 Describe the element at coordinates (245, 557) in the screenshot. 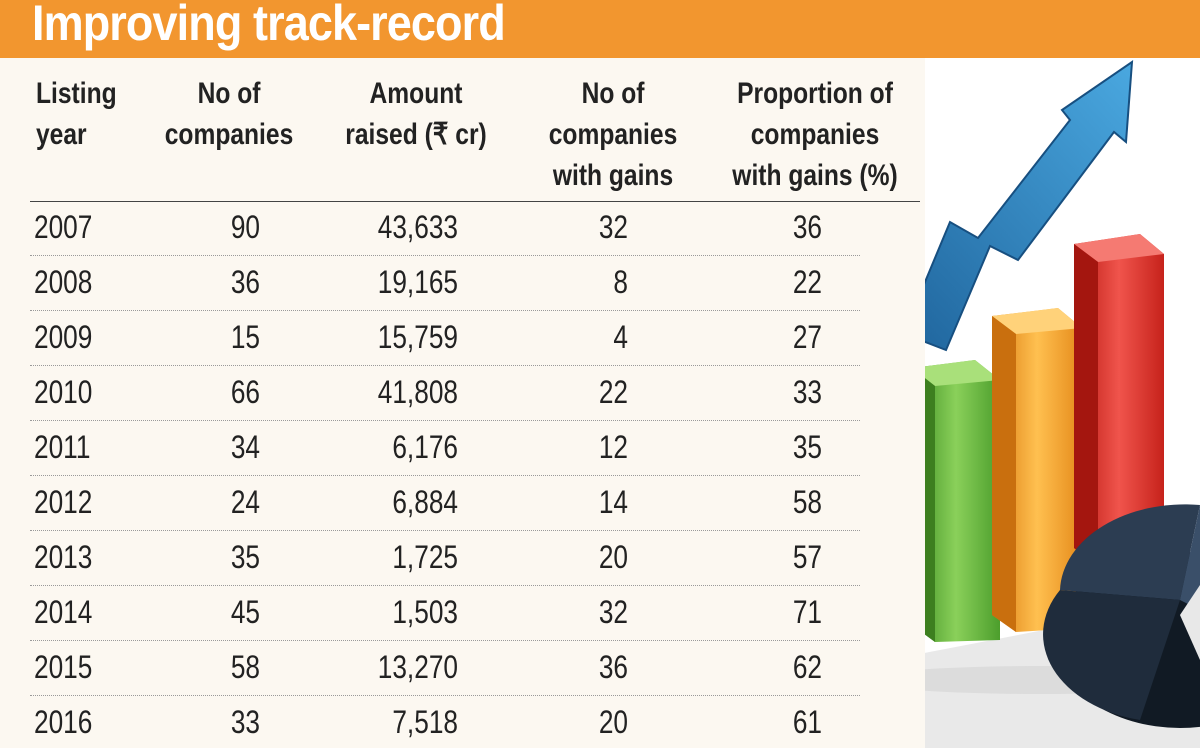

I see `cell-companies: 35` at that location.